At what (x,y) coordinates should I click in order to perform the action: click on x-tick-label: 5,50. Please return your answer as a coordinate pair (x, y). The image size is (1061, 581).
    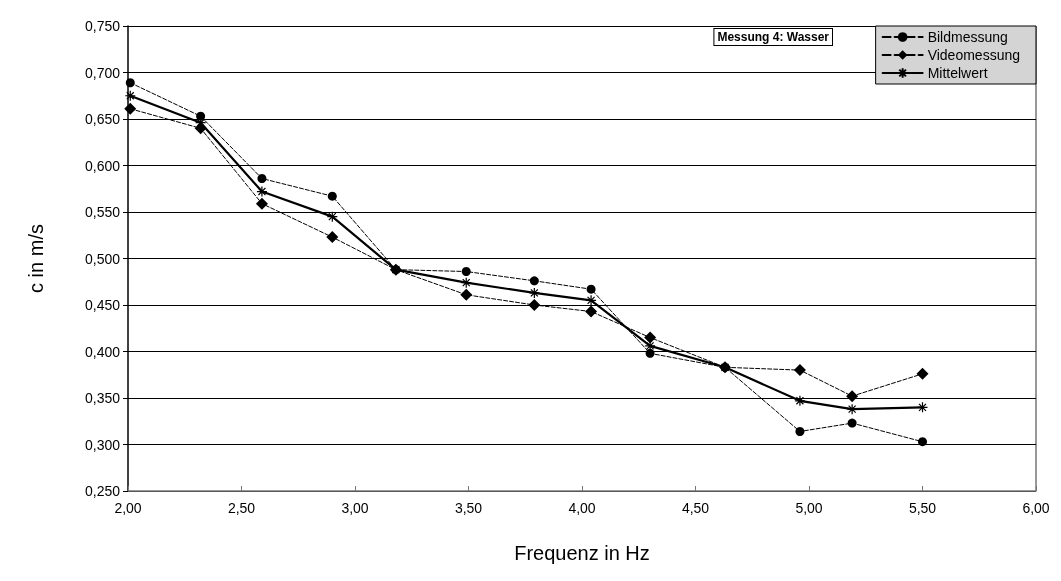
    Looking at the image, I should click on (922, 508).